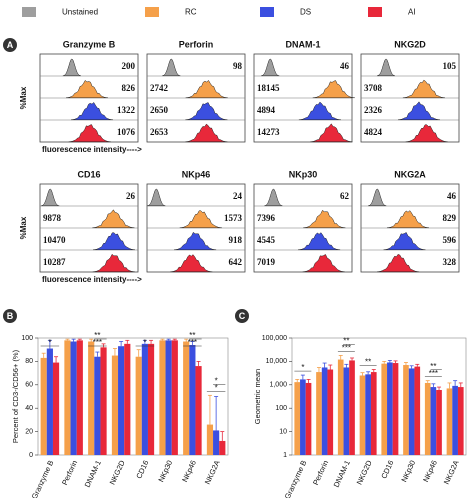  What do you see at coordinates (410, 174) in the screenshot?
I see `marker-title: NKG2A` at bounding box center [410, 174].